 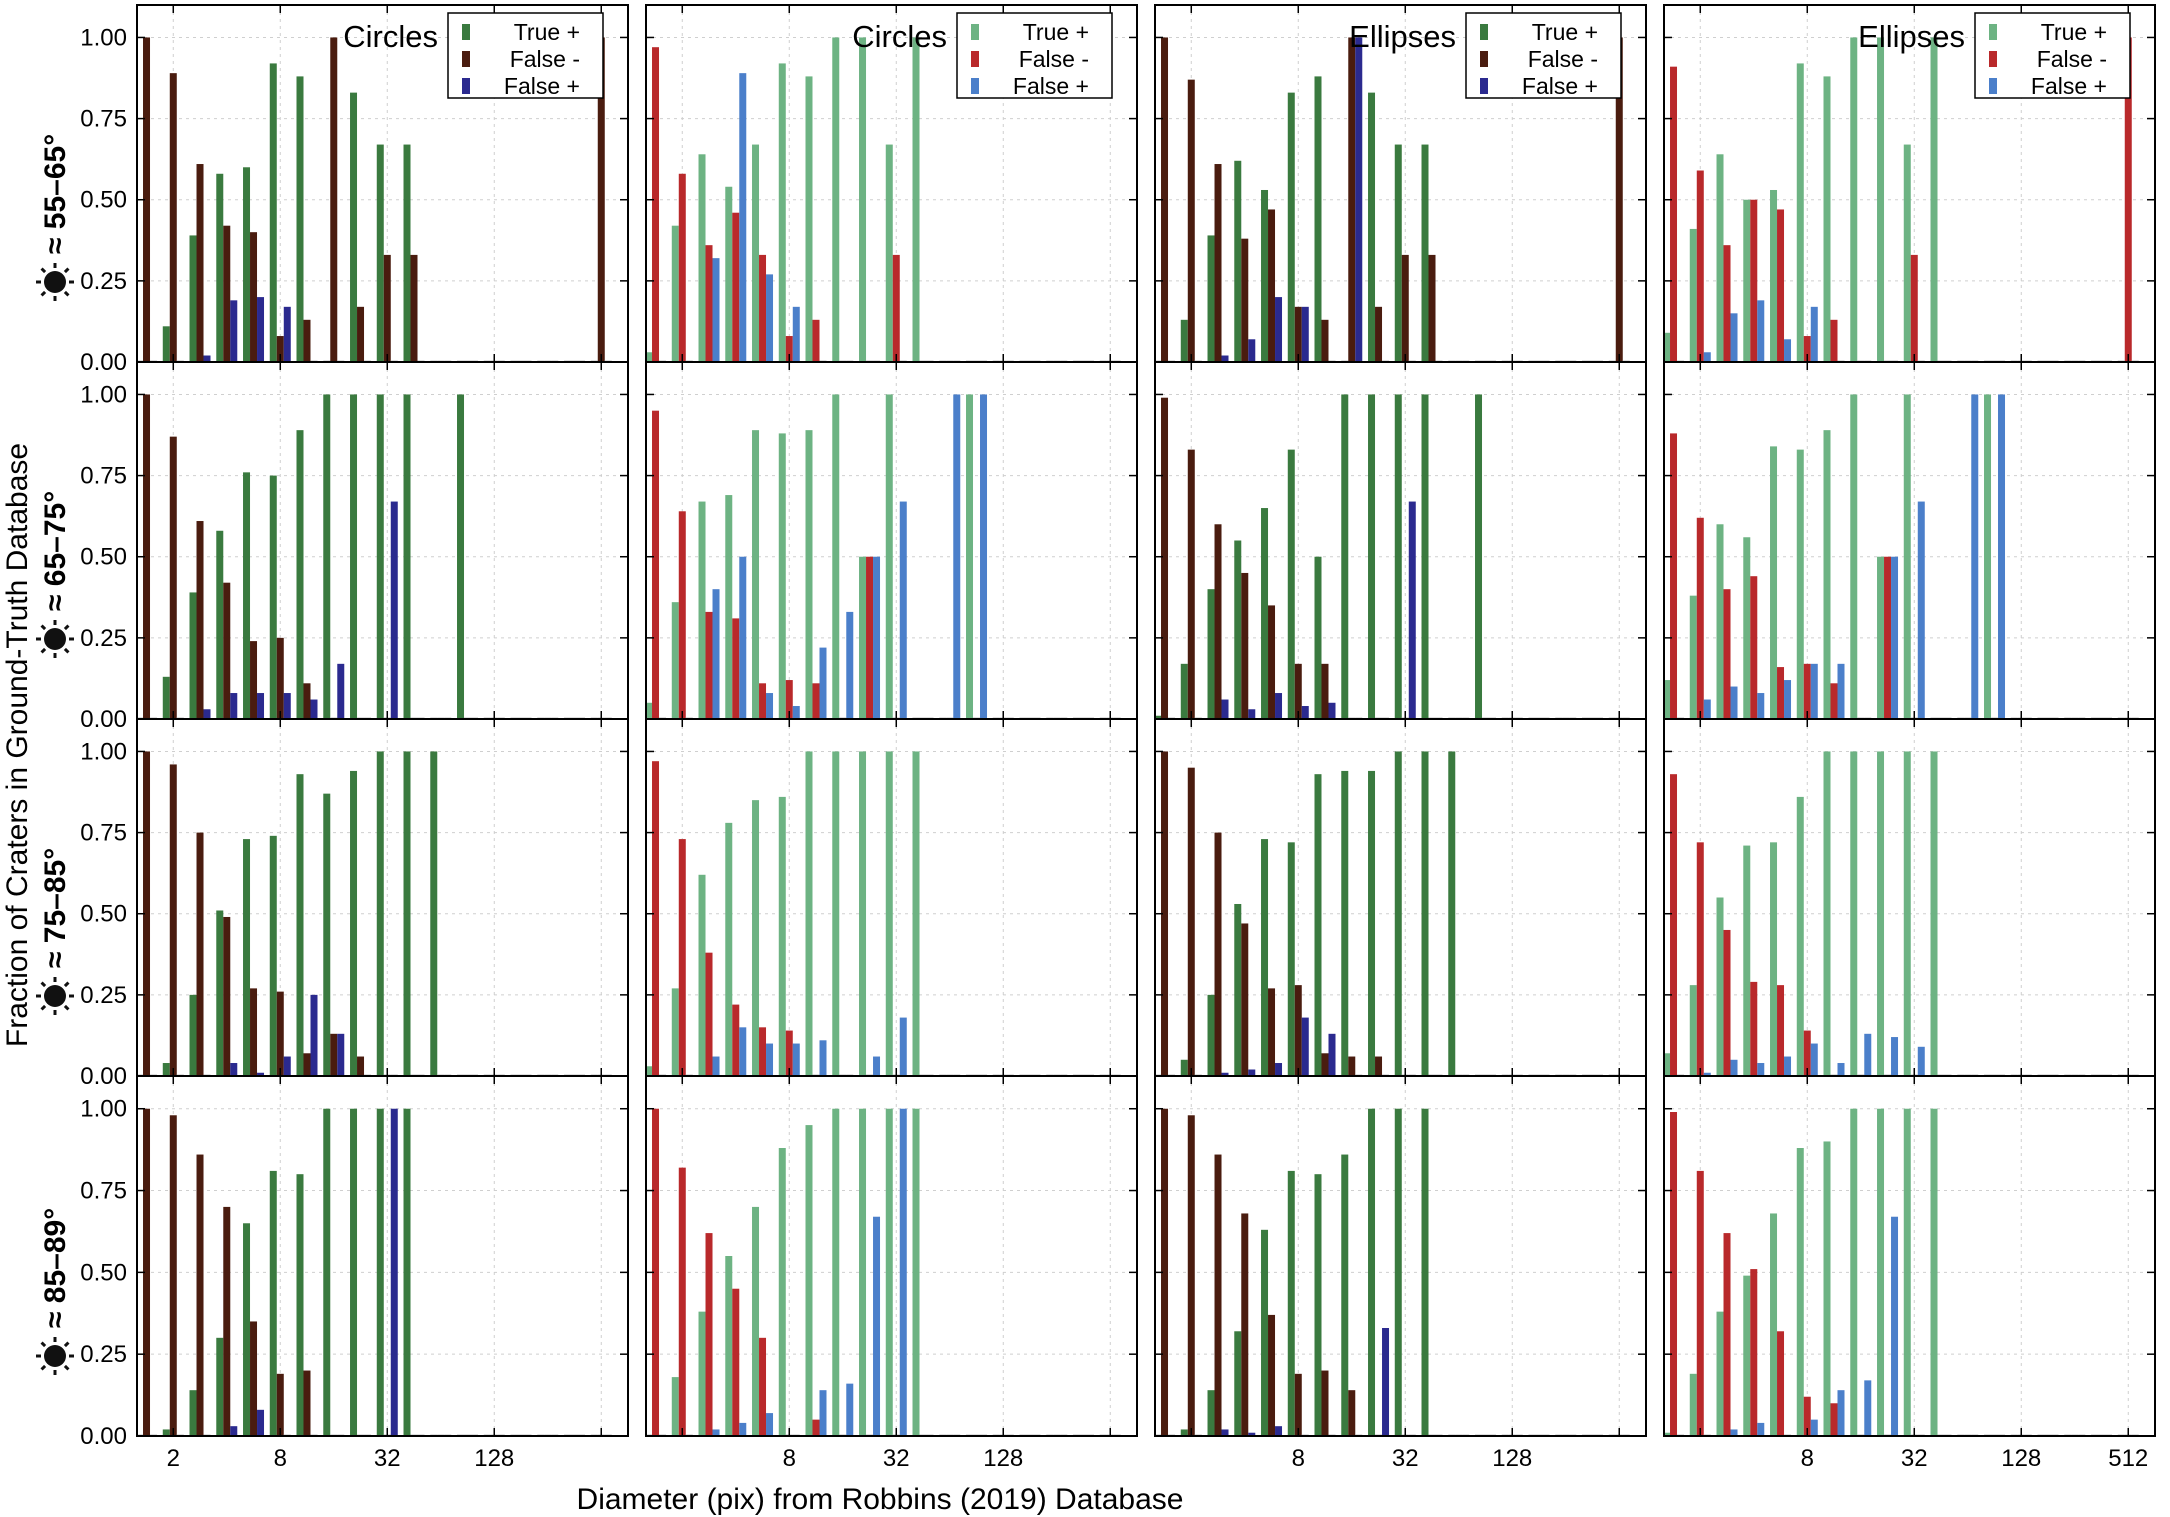 I want to click on panel-r3-c3: 8 32 128 512, so click(x=1909, y=1273).